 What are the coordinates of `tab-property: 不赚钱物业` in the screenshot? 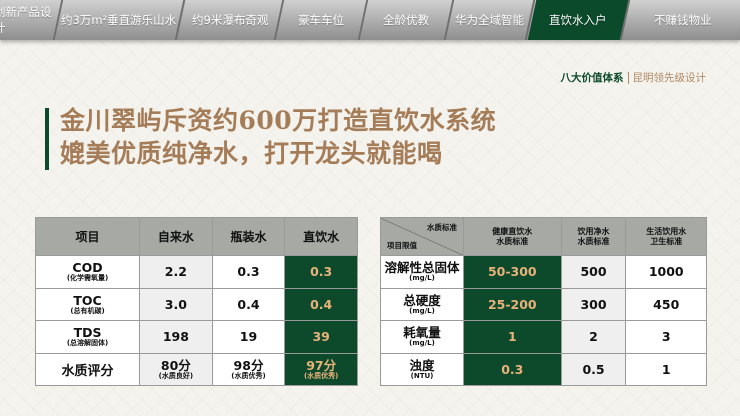 It's located at (680, 20).